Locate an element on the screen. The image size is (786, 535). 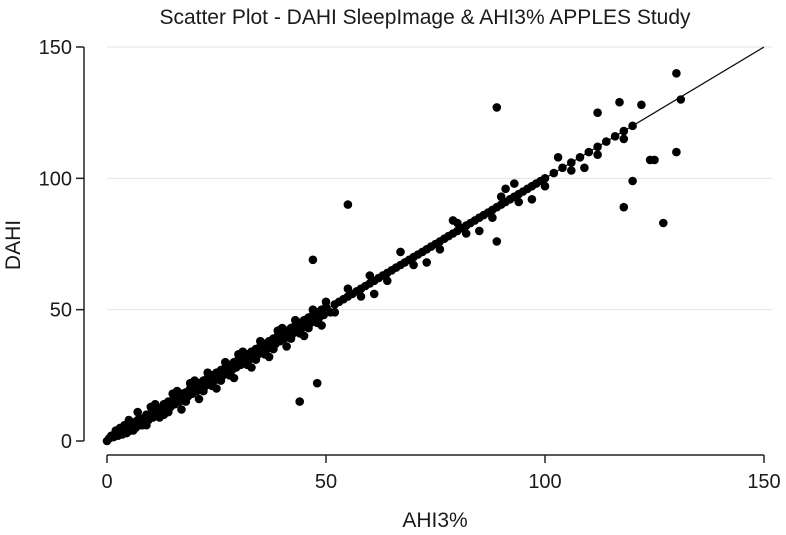
x-tick-label: 150 is located at coordinates (763, 482).